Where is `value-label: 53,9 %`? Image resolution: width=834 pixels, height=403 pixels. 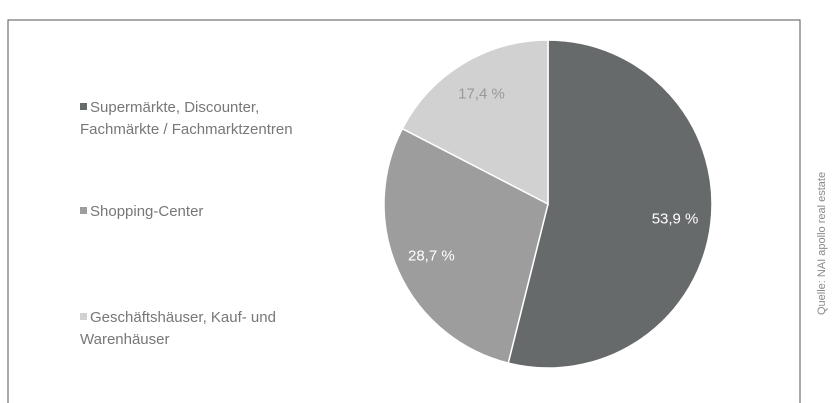 value-label: 53,9 % is located at coordinates (675, 219).